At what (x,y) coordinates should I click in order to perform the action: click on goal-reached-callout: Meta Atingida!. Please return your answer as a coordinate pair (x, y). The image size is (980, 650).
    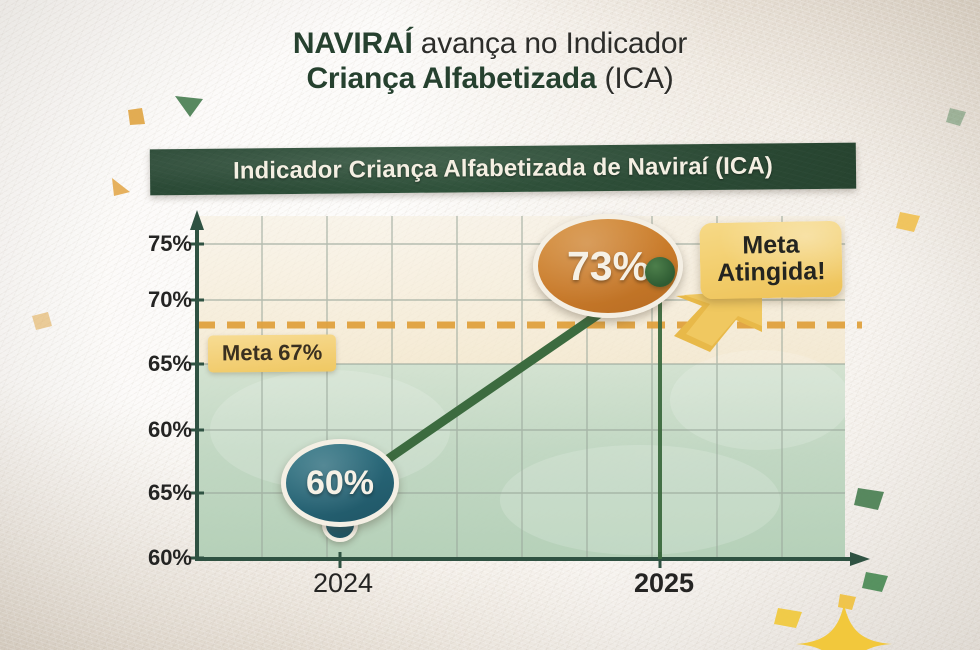
    Looking at the image, I should click on (758, 286).